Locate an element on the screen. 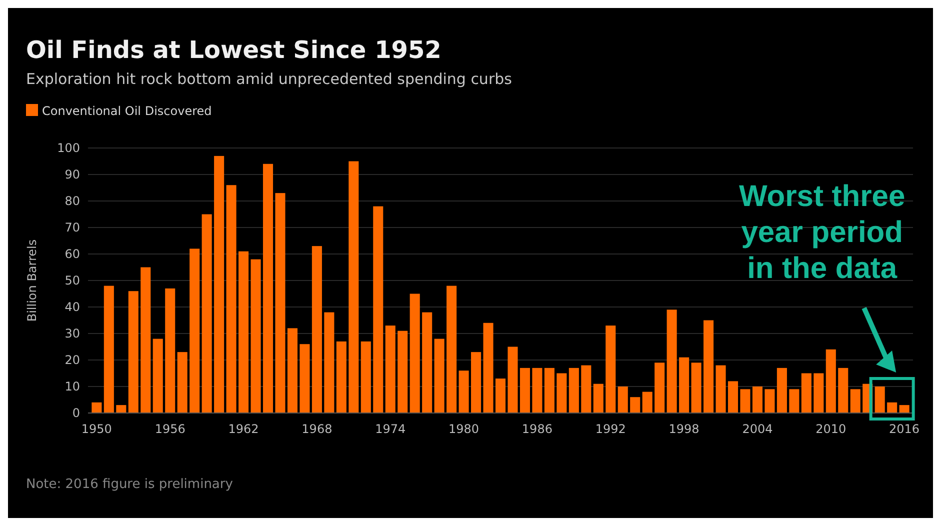  y-tick-label: 30 is located at coordinates (72, 333).